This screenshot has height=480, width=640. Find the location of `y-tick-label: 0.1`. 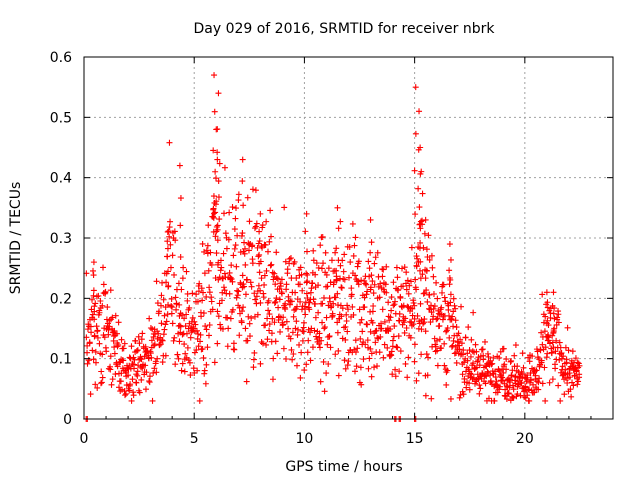

y-tick-label: 0.1 is located at coordinates (61, 360).